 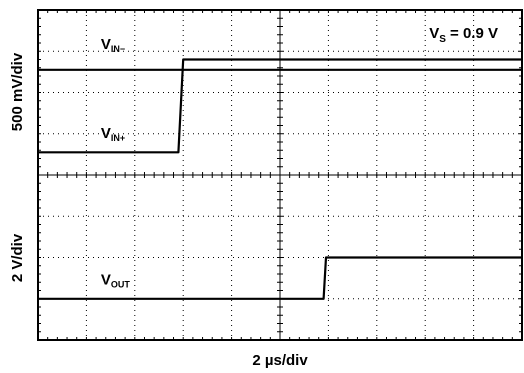 I want to click on trace-label-vin-plus: VIN+, so click(x=113, y=134).